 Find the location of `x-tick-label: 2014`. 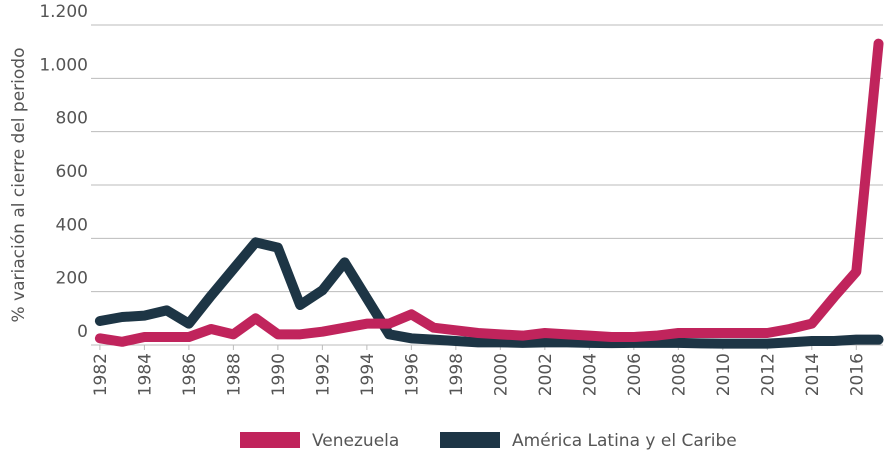

x-tick-label: 2014 is located at coordinates (813, 374).